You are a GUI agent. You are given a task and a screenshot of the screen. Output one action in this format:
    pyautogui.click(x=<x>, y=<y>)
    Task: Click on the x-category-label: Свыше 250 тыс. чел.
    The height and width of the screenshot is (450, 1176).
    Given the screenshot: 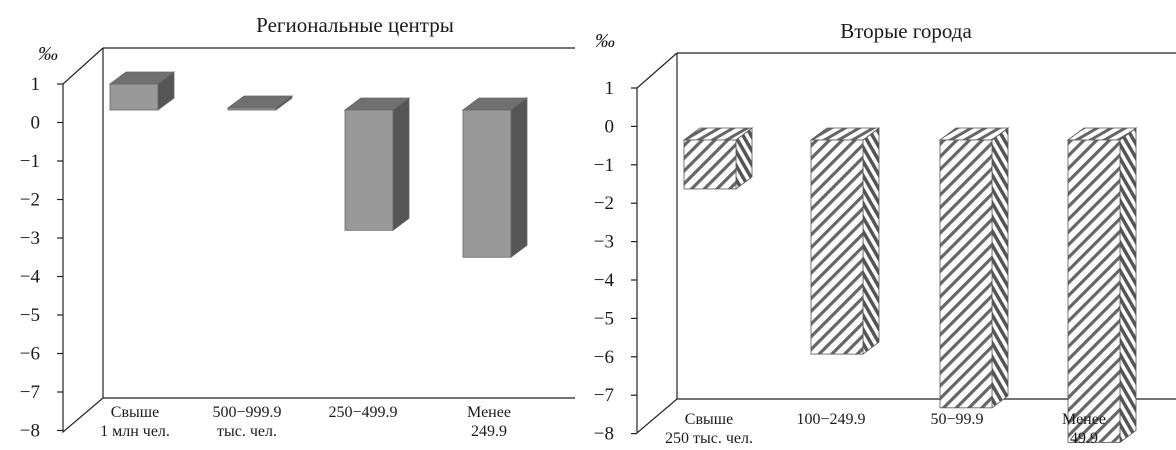 What is the action you would take?
    pyautogui.click(x=709, y=429)
    